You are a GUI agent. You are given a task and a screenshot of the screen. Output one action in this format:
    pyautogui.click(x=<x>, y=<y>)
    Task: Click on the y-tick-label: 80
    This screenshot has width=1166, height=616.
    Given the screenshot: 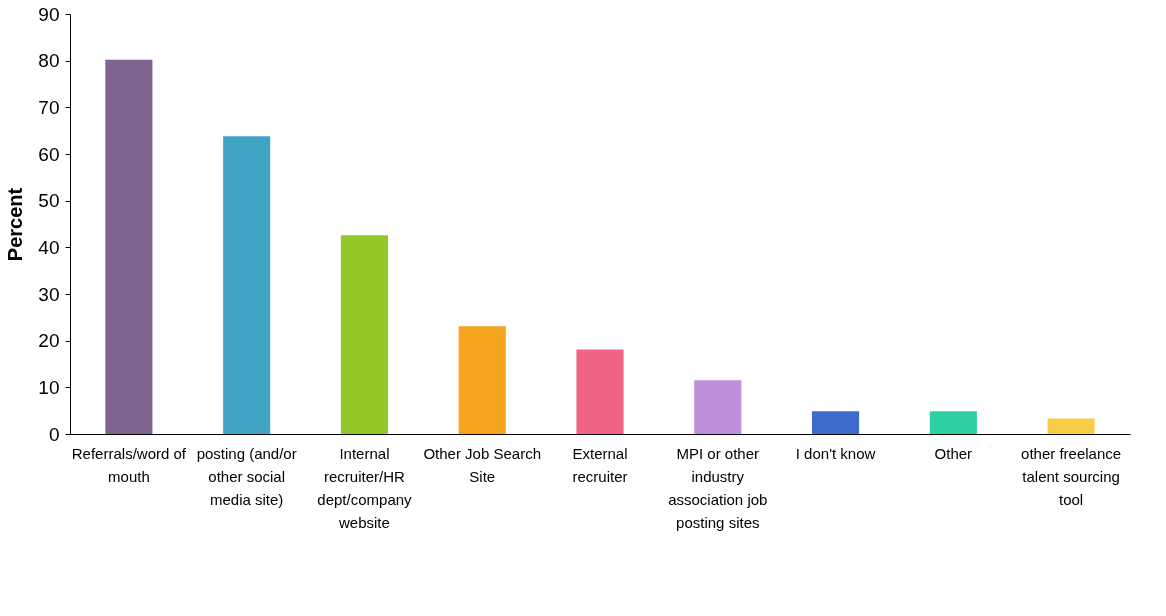 What is the action you would take?
    pyautogui.click(x=49, y=61)
    